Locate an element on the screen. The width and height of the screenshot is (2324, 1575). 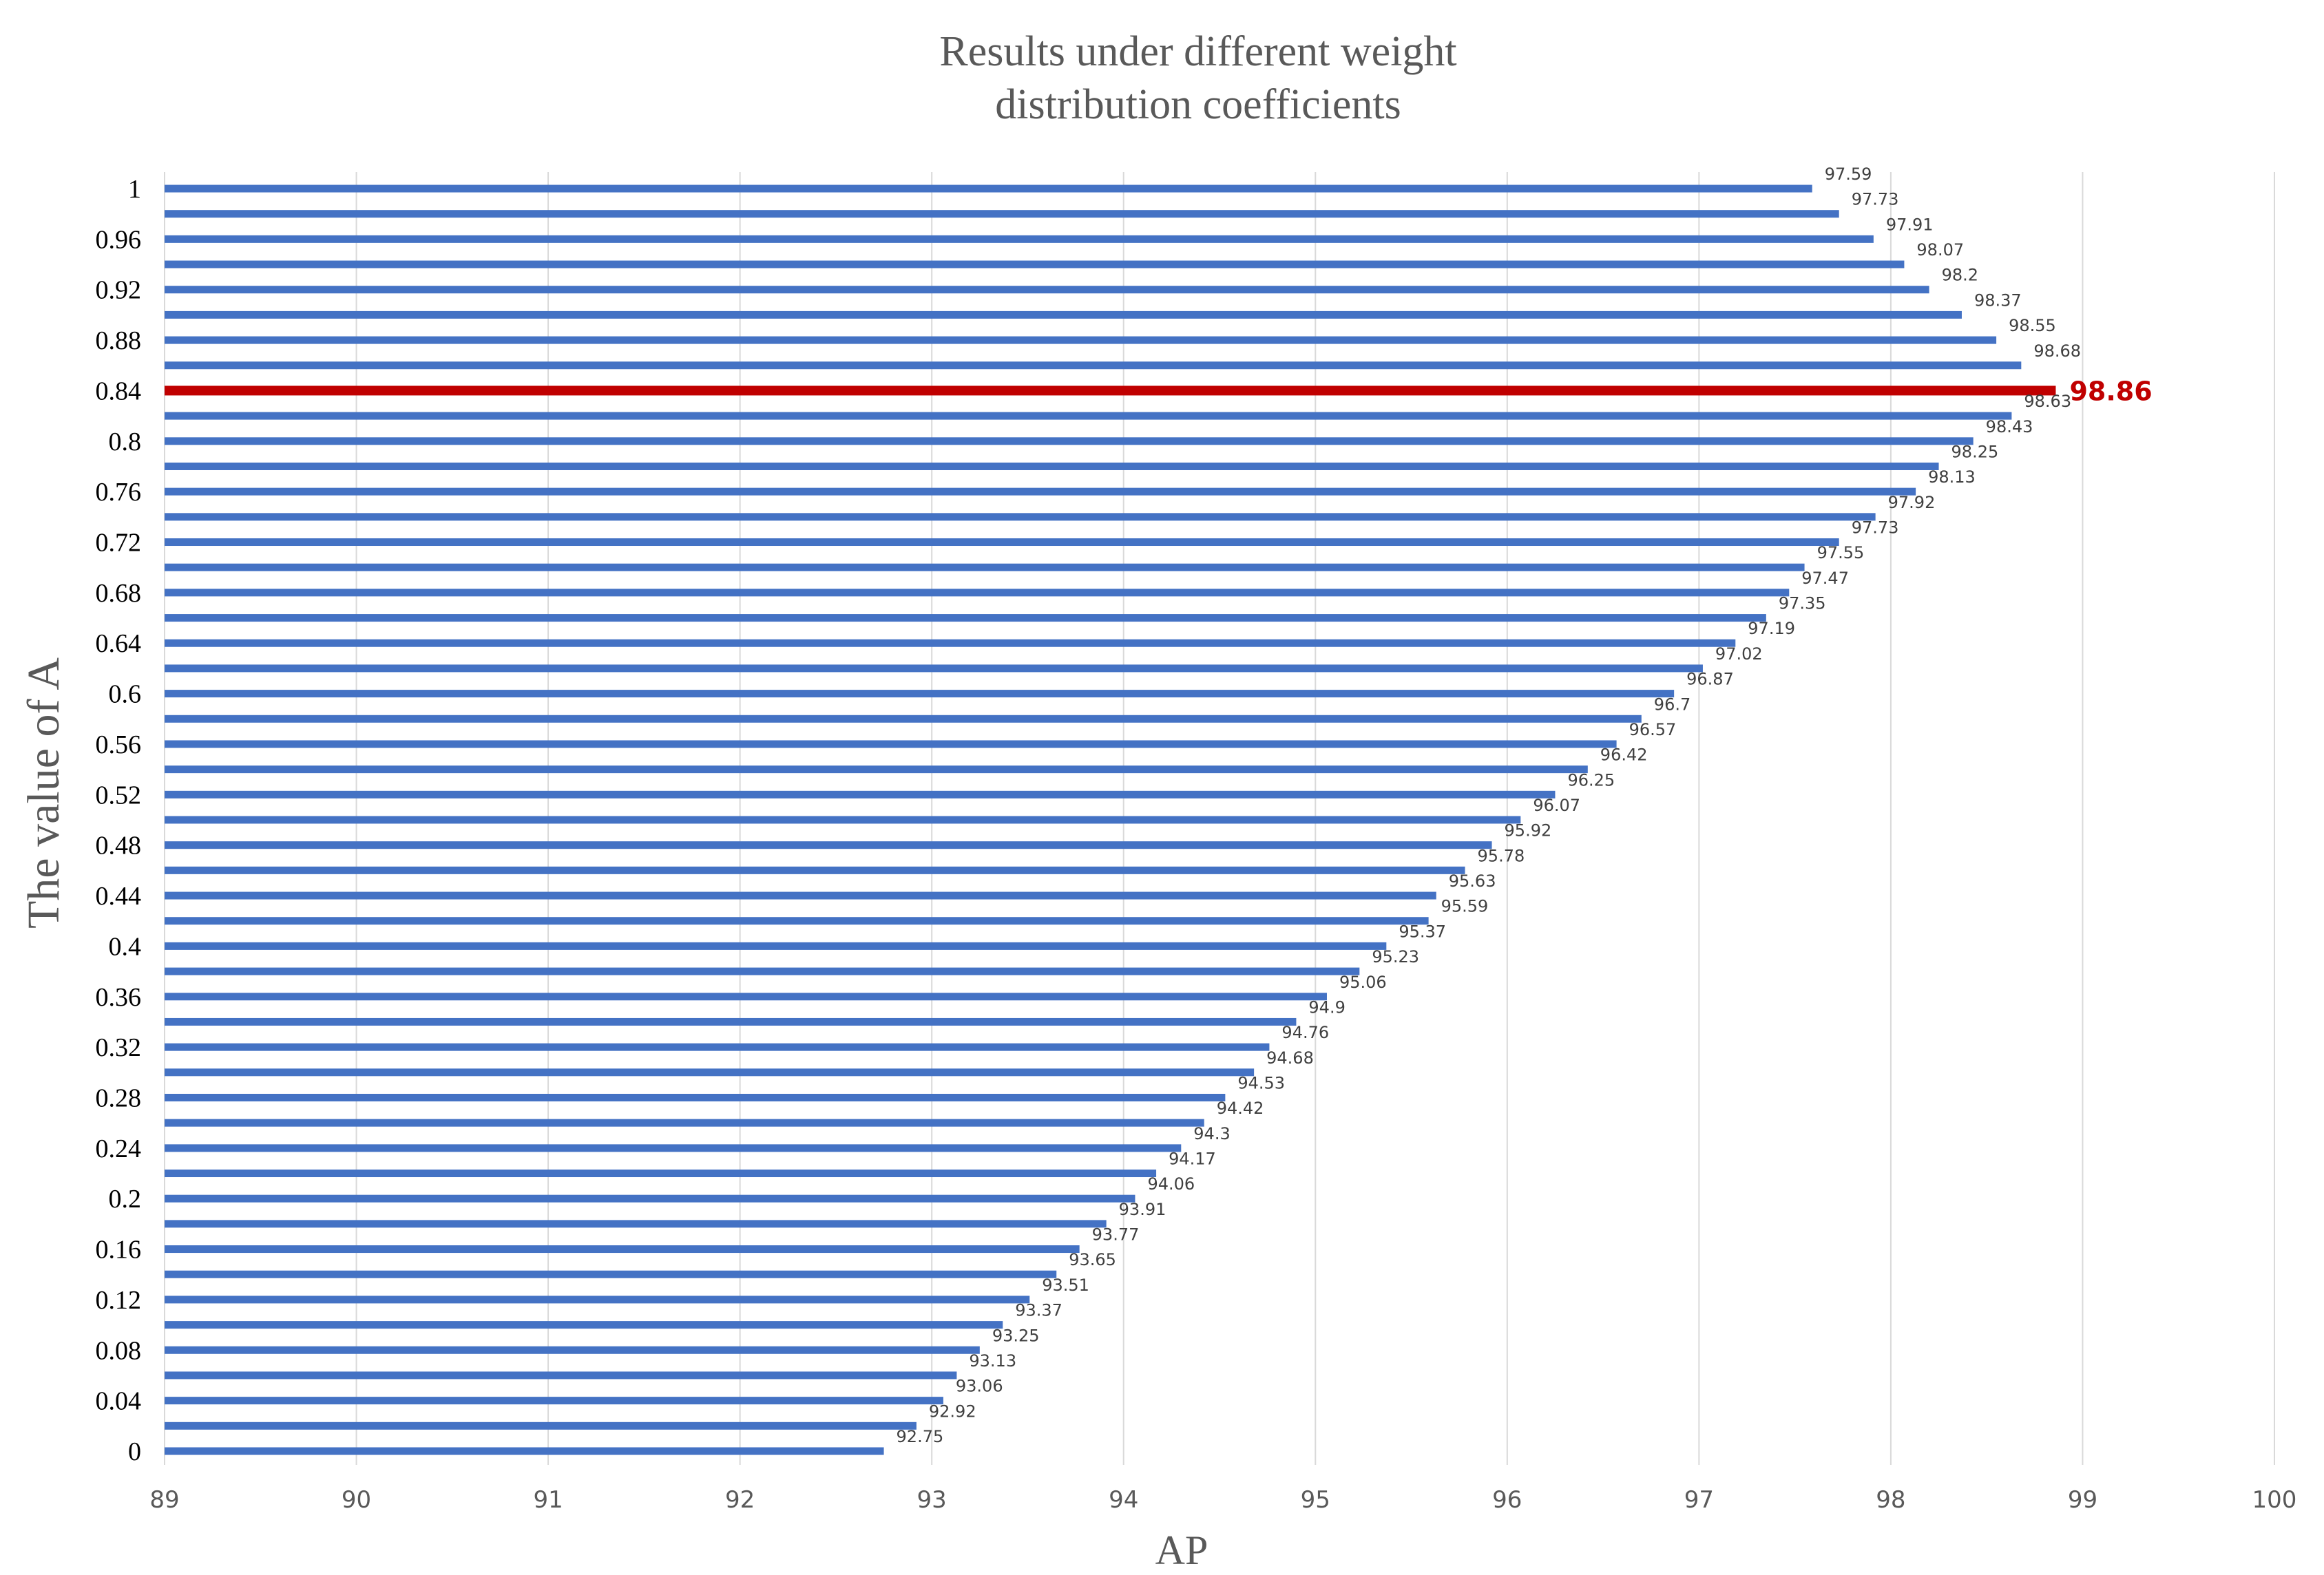
y-tick-label: 0.28 is located at coordinates (119, 1098).